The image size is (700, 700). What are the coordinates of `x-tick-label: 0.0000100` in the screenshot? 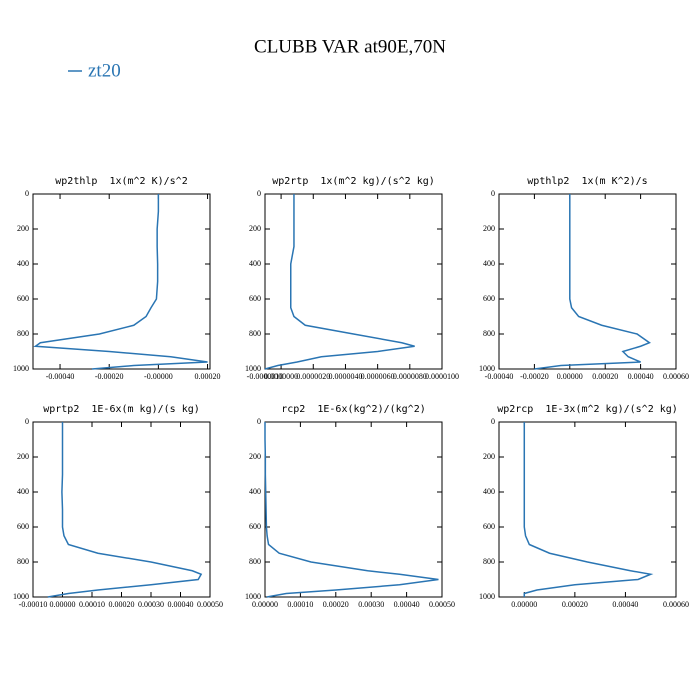 It's located at (442, 376).